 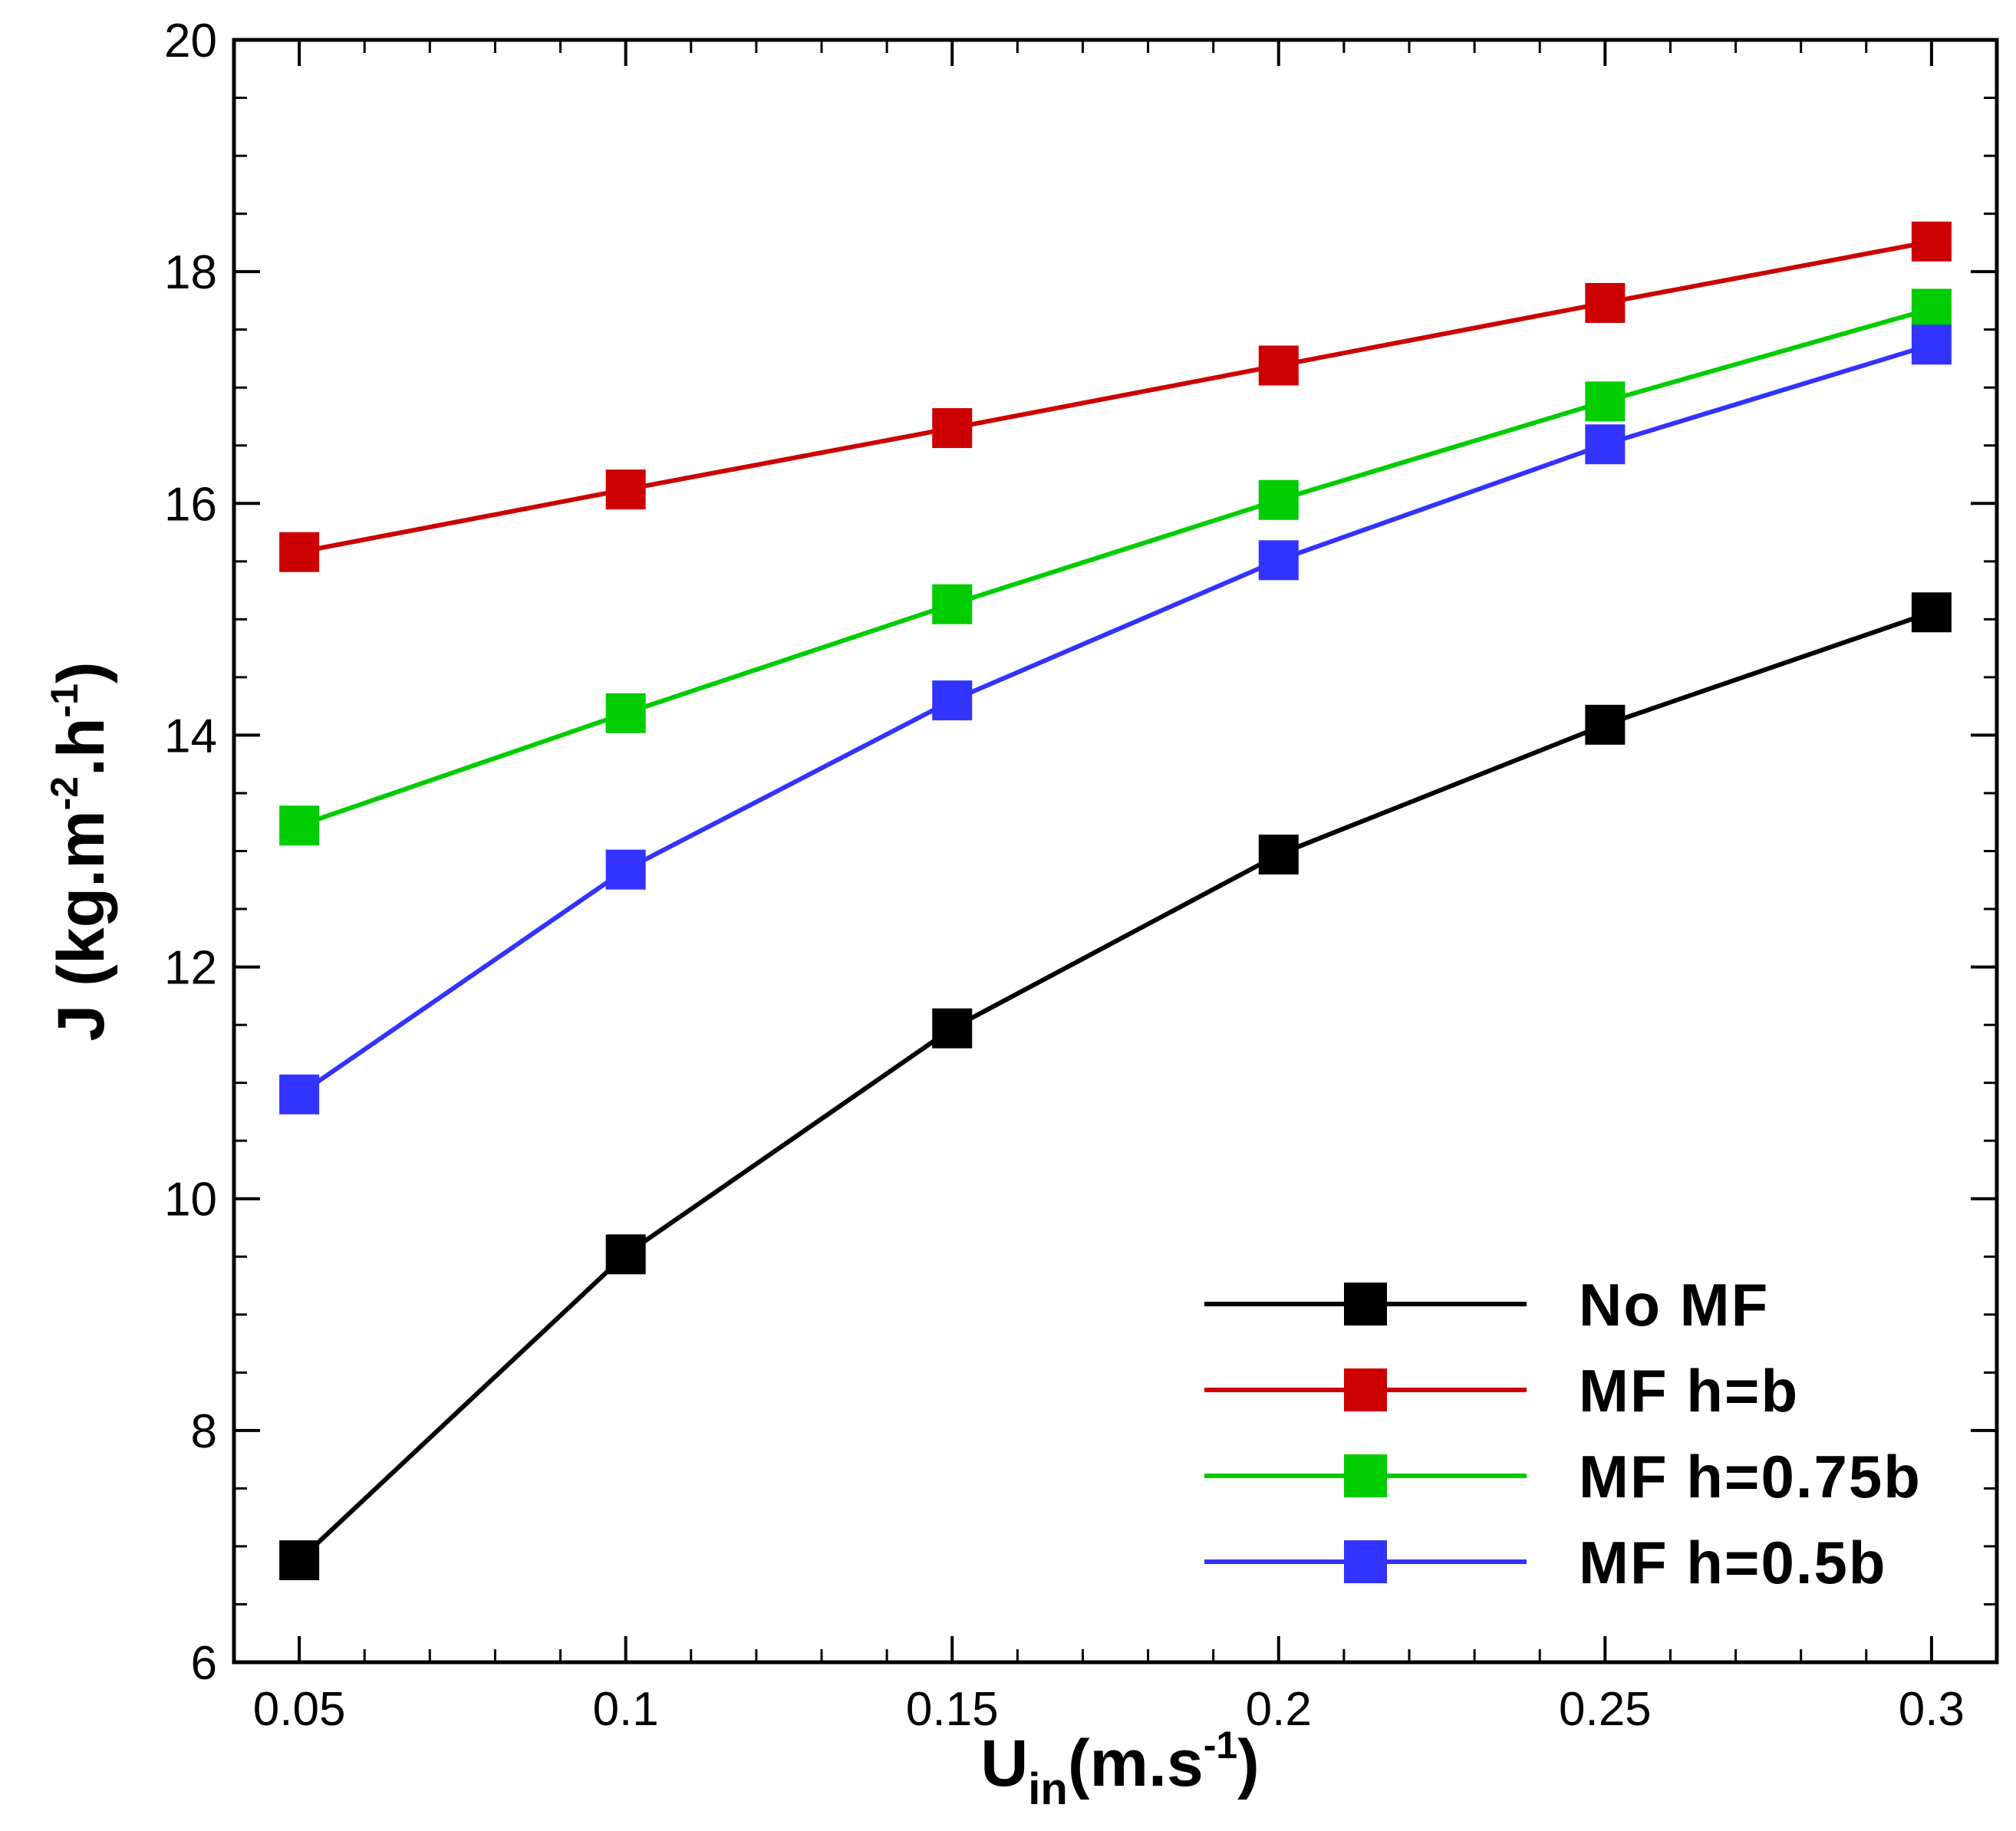 I want to click on legend-marker-mf-h-b, so click(x=1365, y=1389).